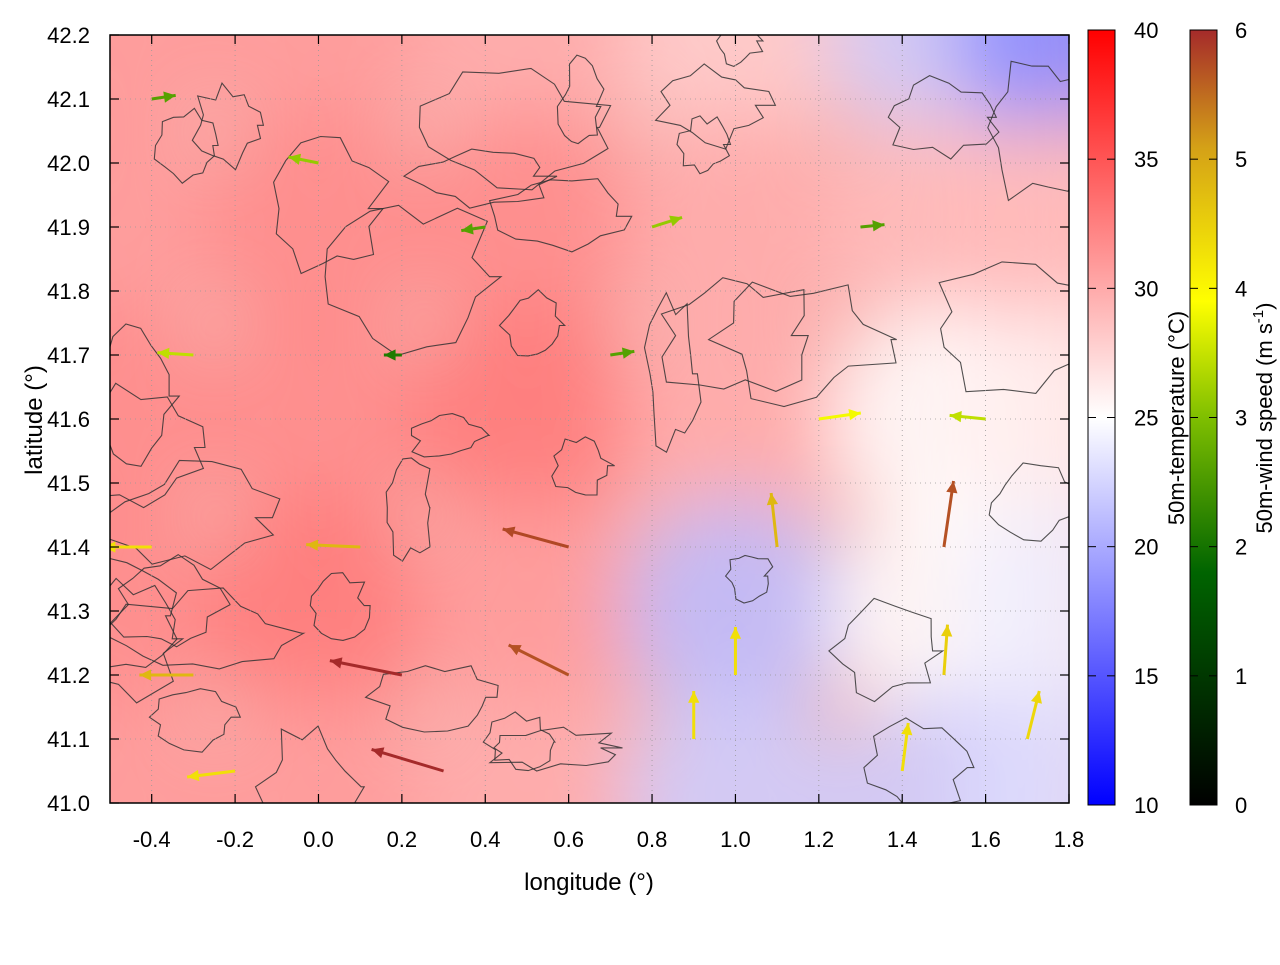 This screenshot has width=1280, height=965. What do you see at coordinates (402, 839) in the screenshot?
I see `x-tick-label: 0.2` at bounding box center [402, 839].